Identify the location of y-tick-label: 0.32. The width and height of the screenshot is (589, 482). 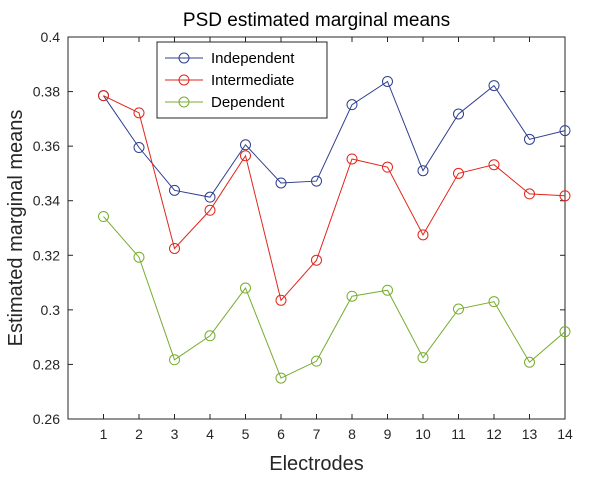
(46, 255).